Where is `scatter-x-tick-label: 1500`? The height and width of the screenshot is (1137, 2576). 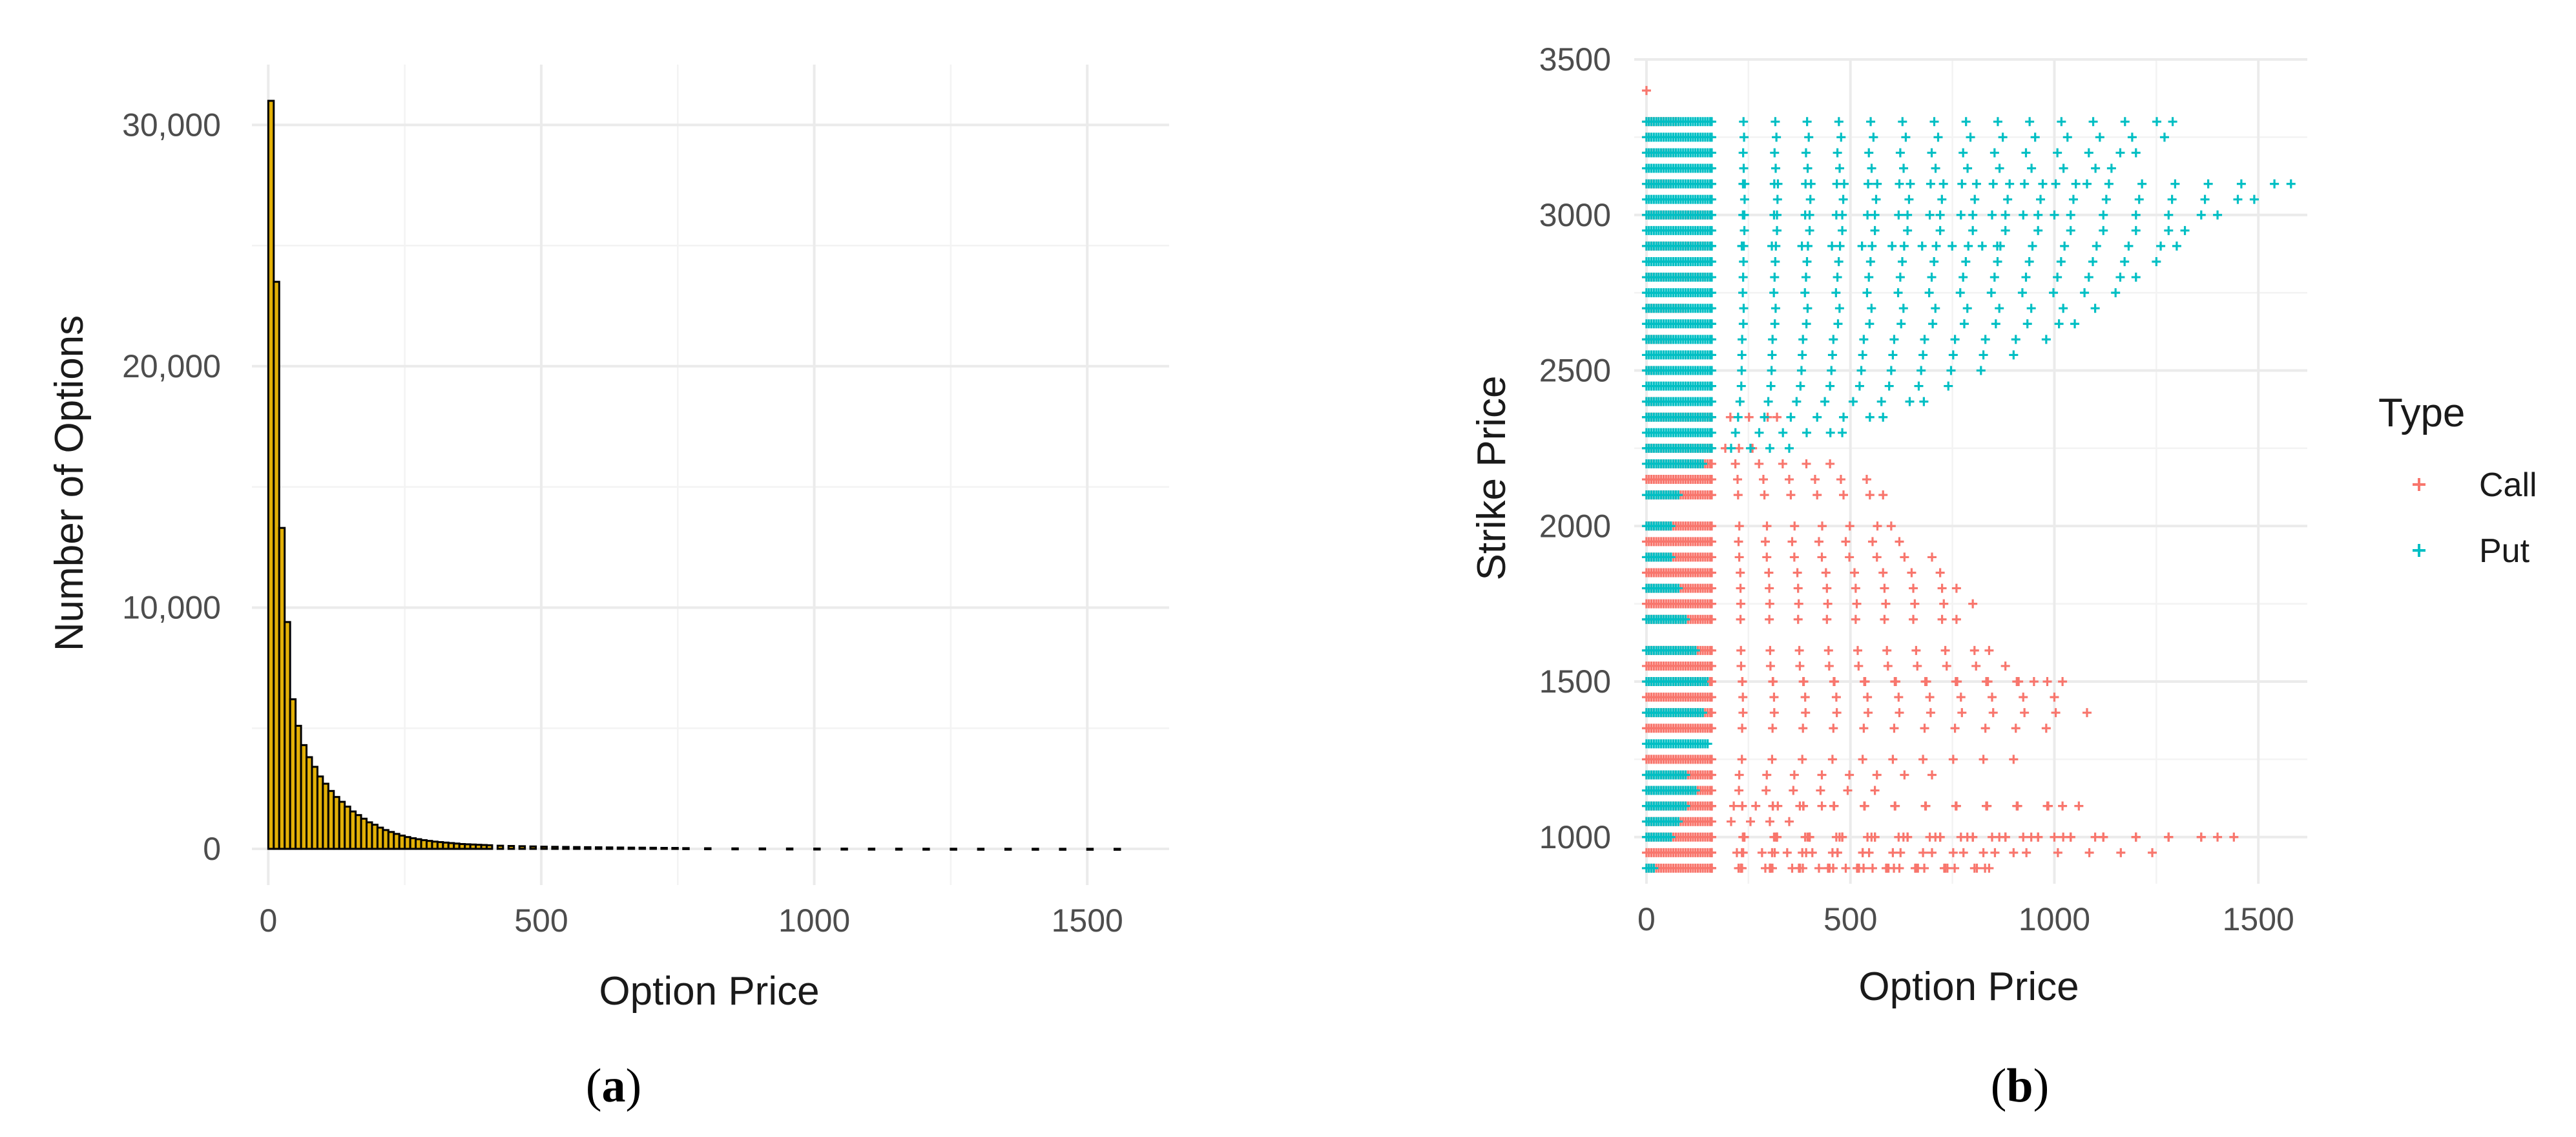
scatter-x-tick-label: 1500 is located at coordinates (2258, 919).